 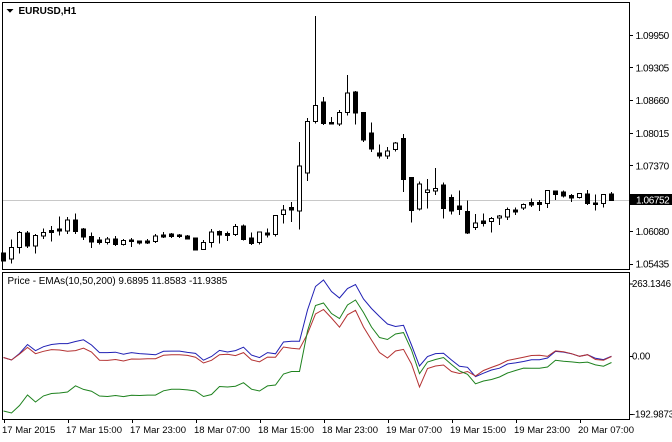 I want to click on svg-text: 1.08015, so click(x=653, y=134).